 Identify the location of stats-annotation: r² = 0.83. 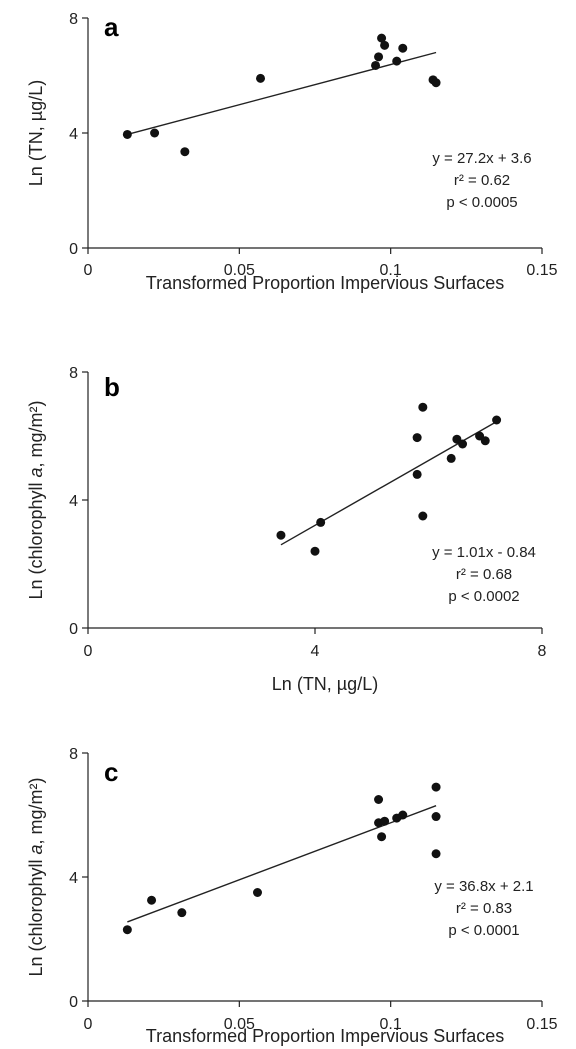
(484, 908).